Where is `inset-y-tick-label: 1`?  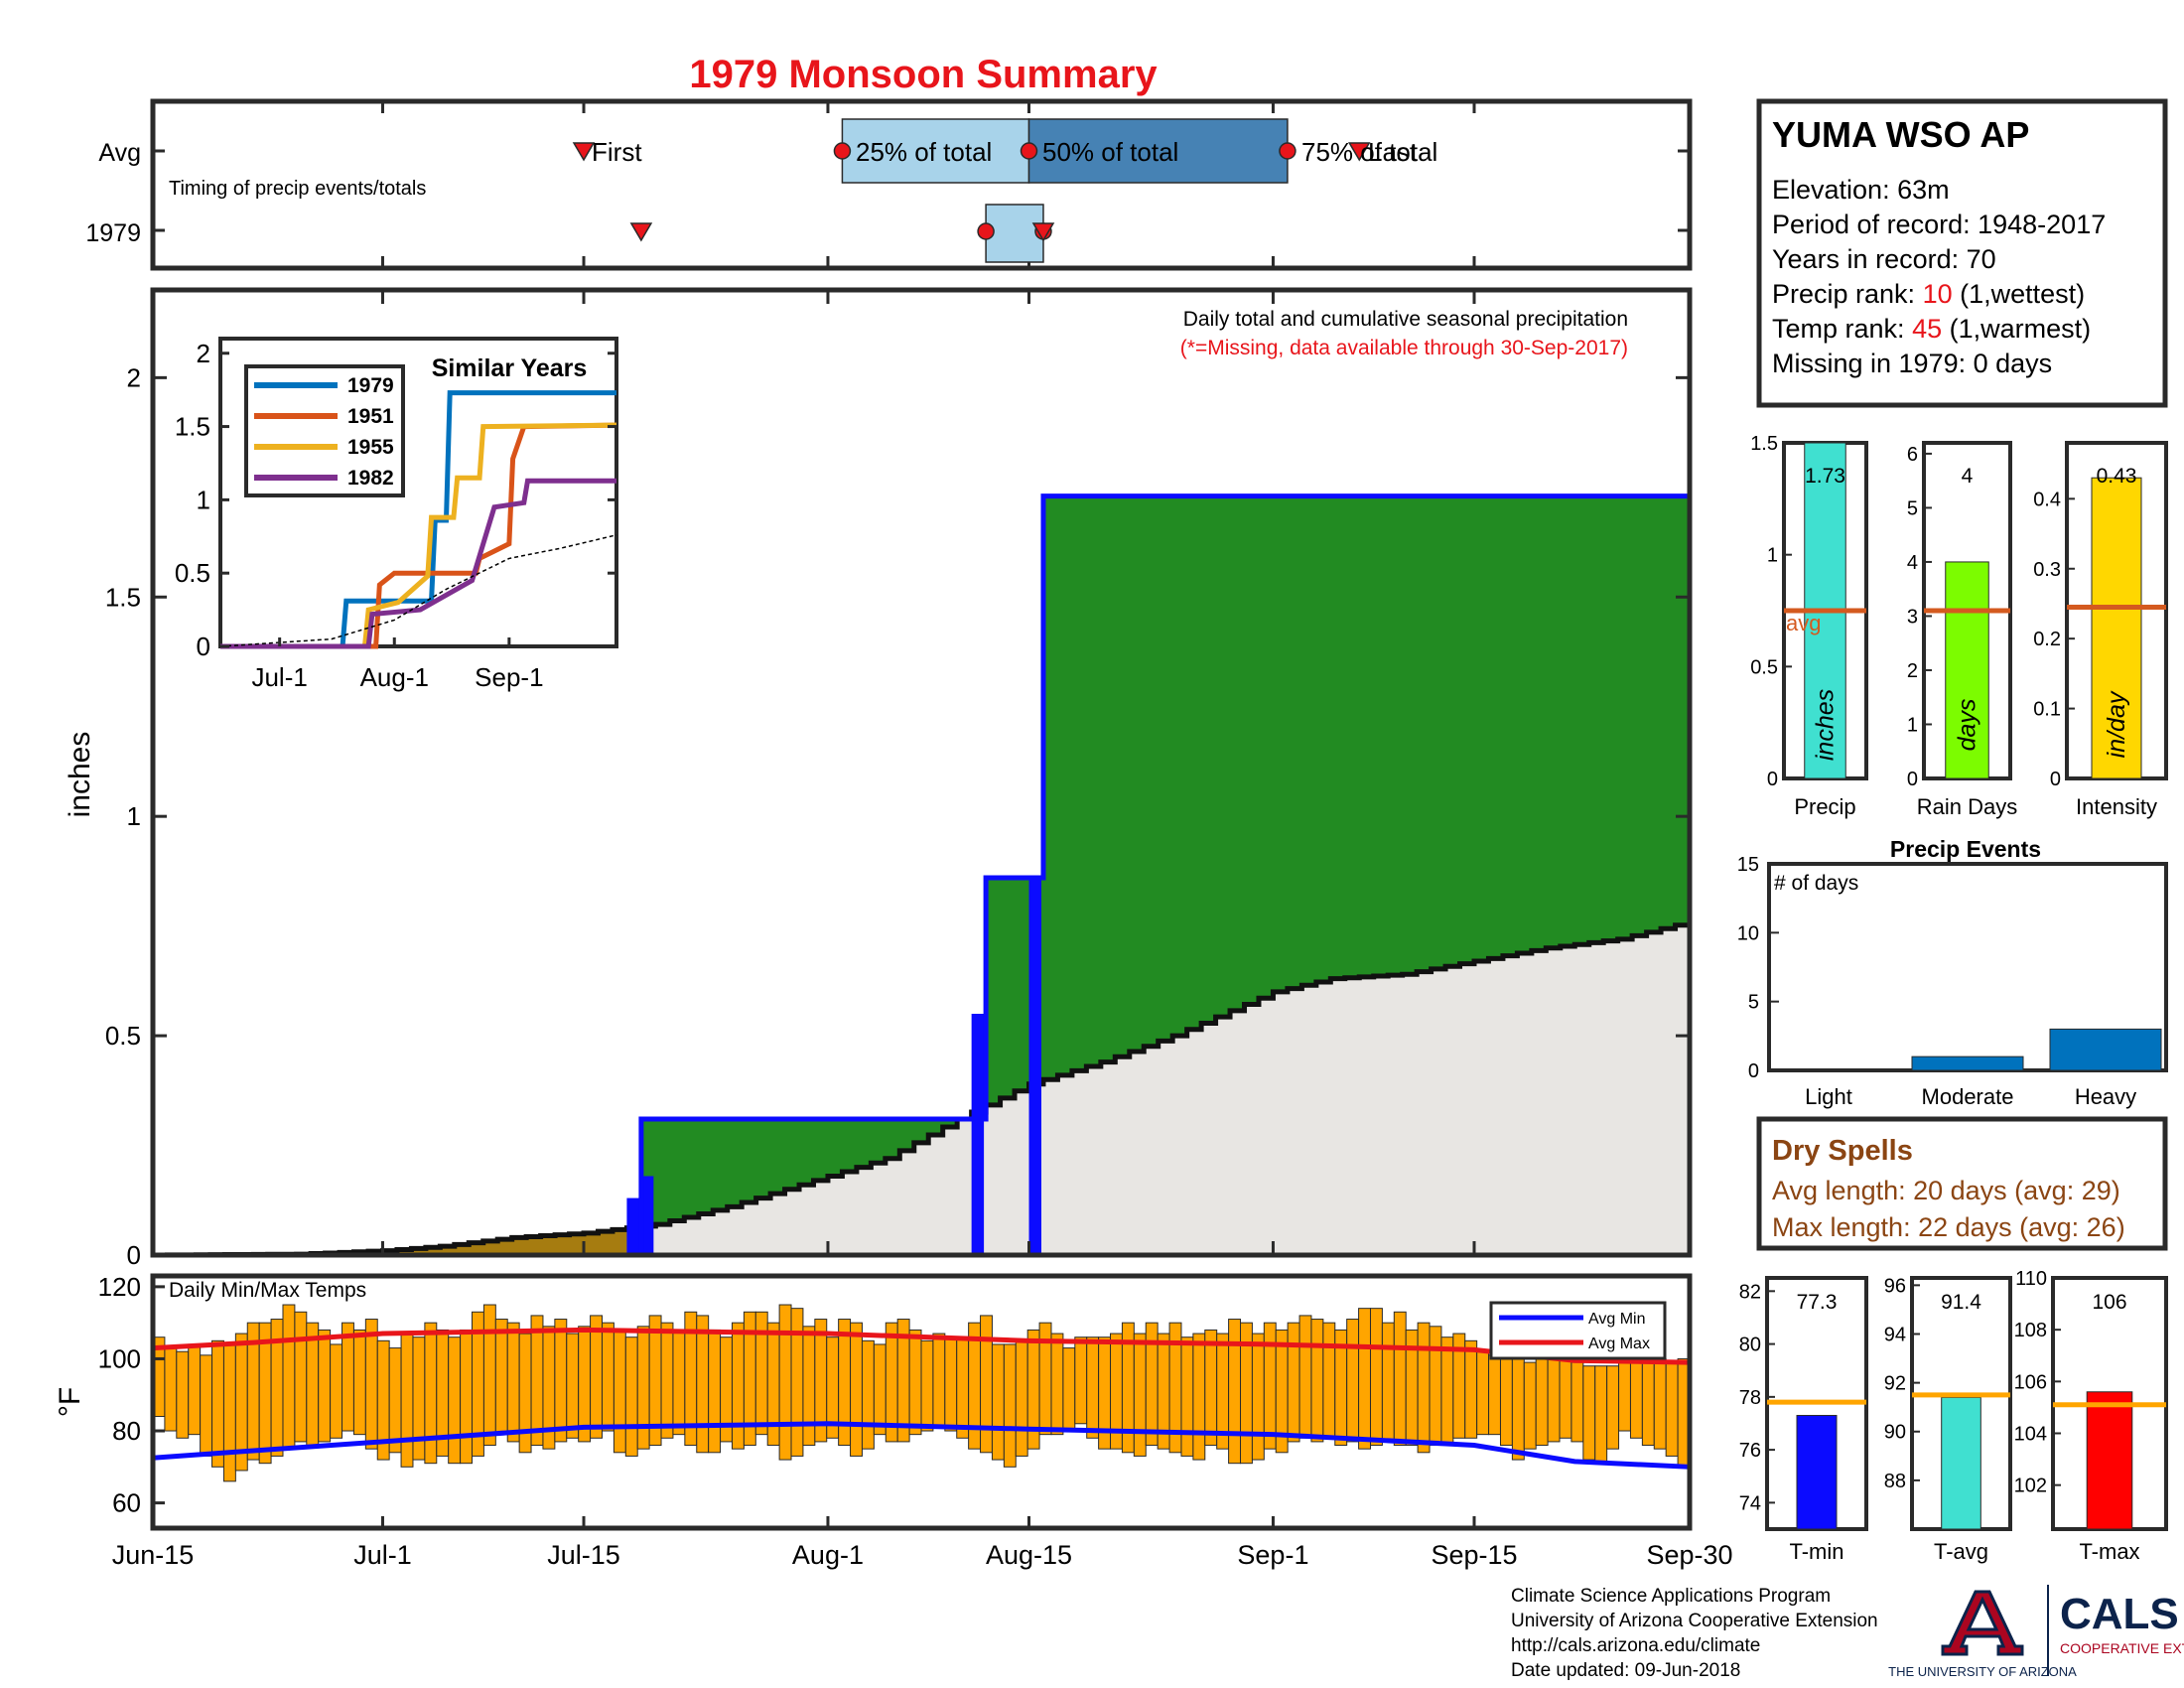
inset-y-tick-label: 1 is located at coordinates (203, 499).